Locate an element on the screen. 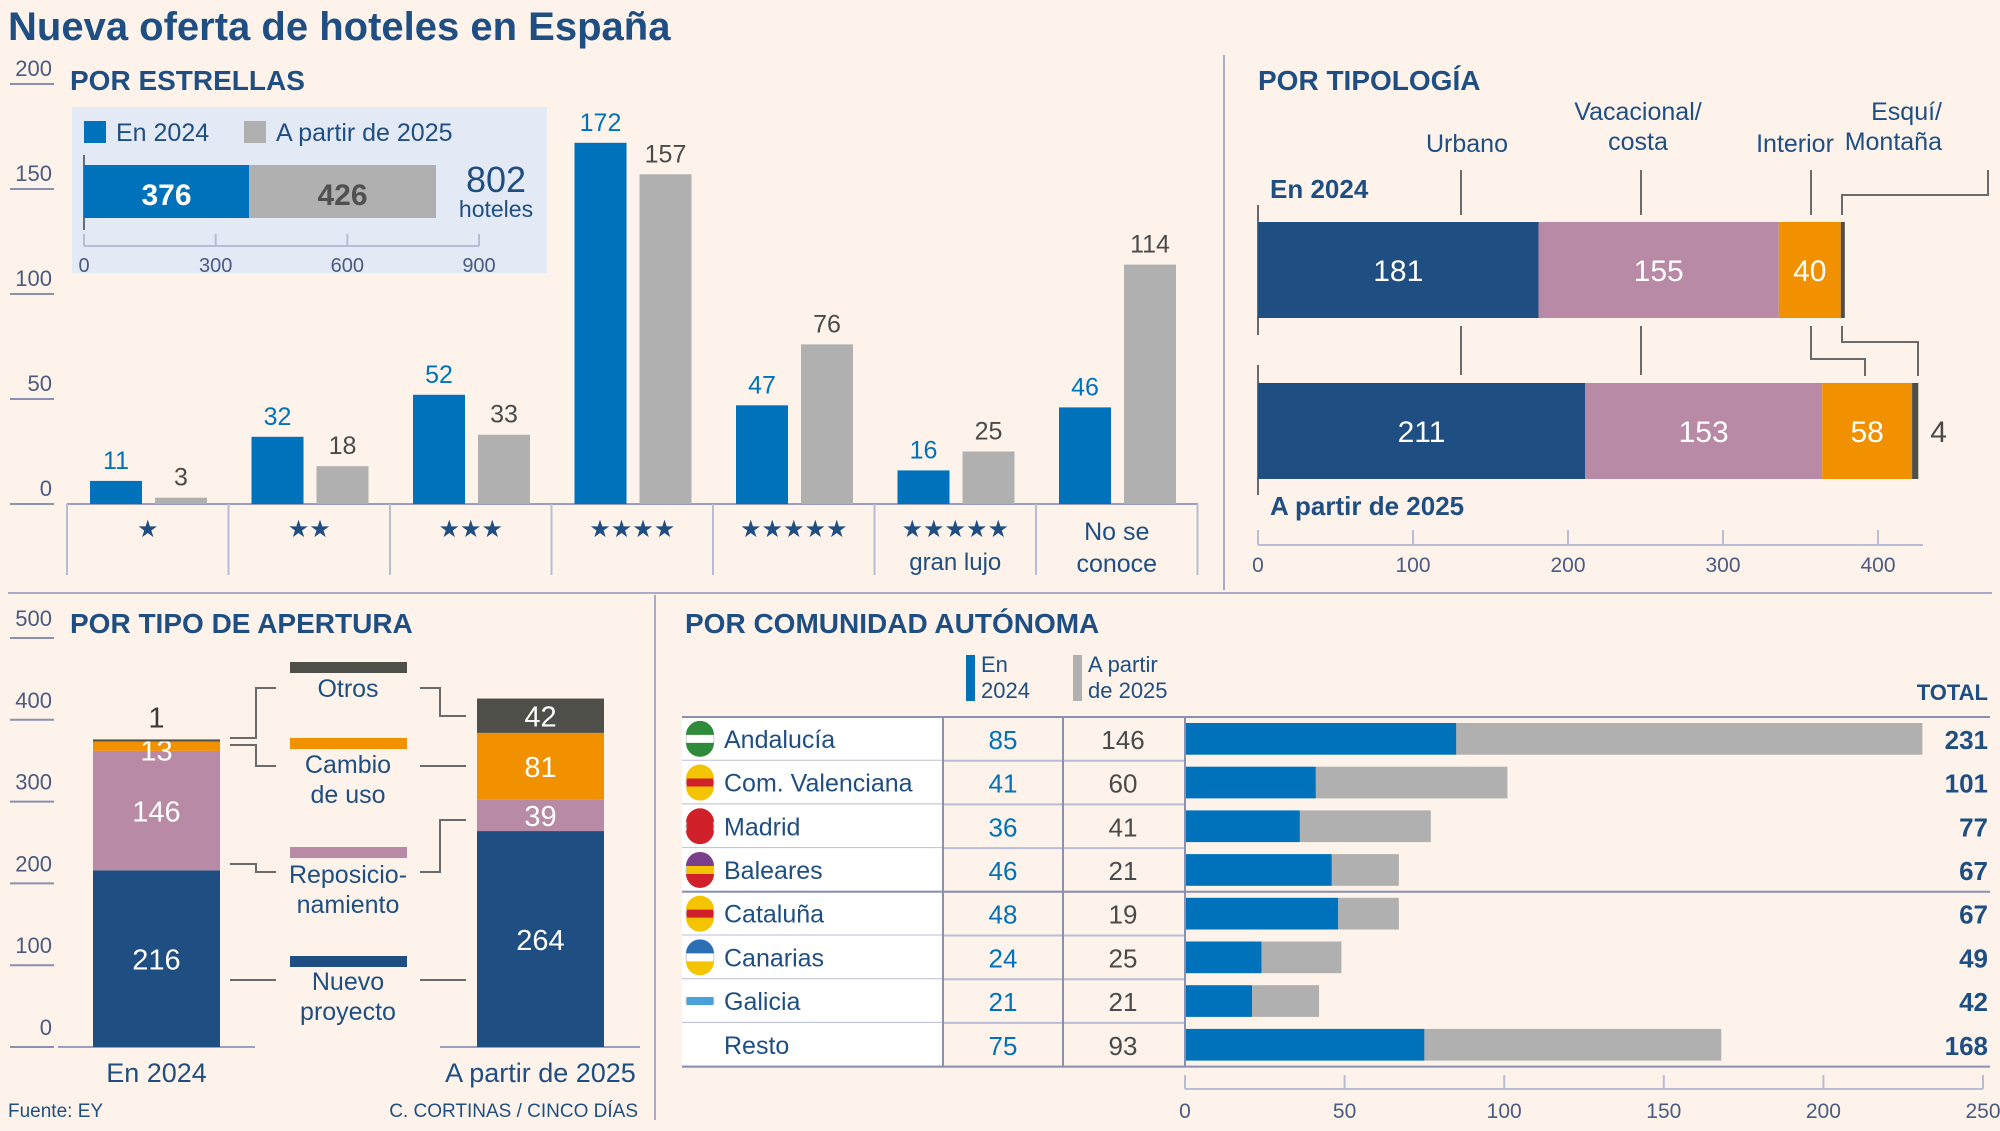 This screenshot has height=1131, width=2000. canarias-flag-icon is located at coordinates (700, 957).